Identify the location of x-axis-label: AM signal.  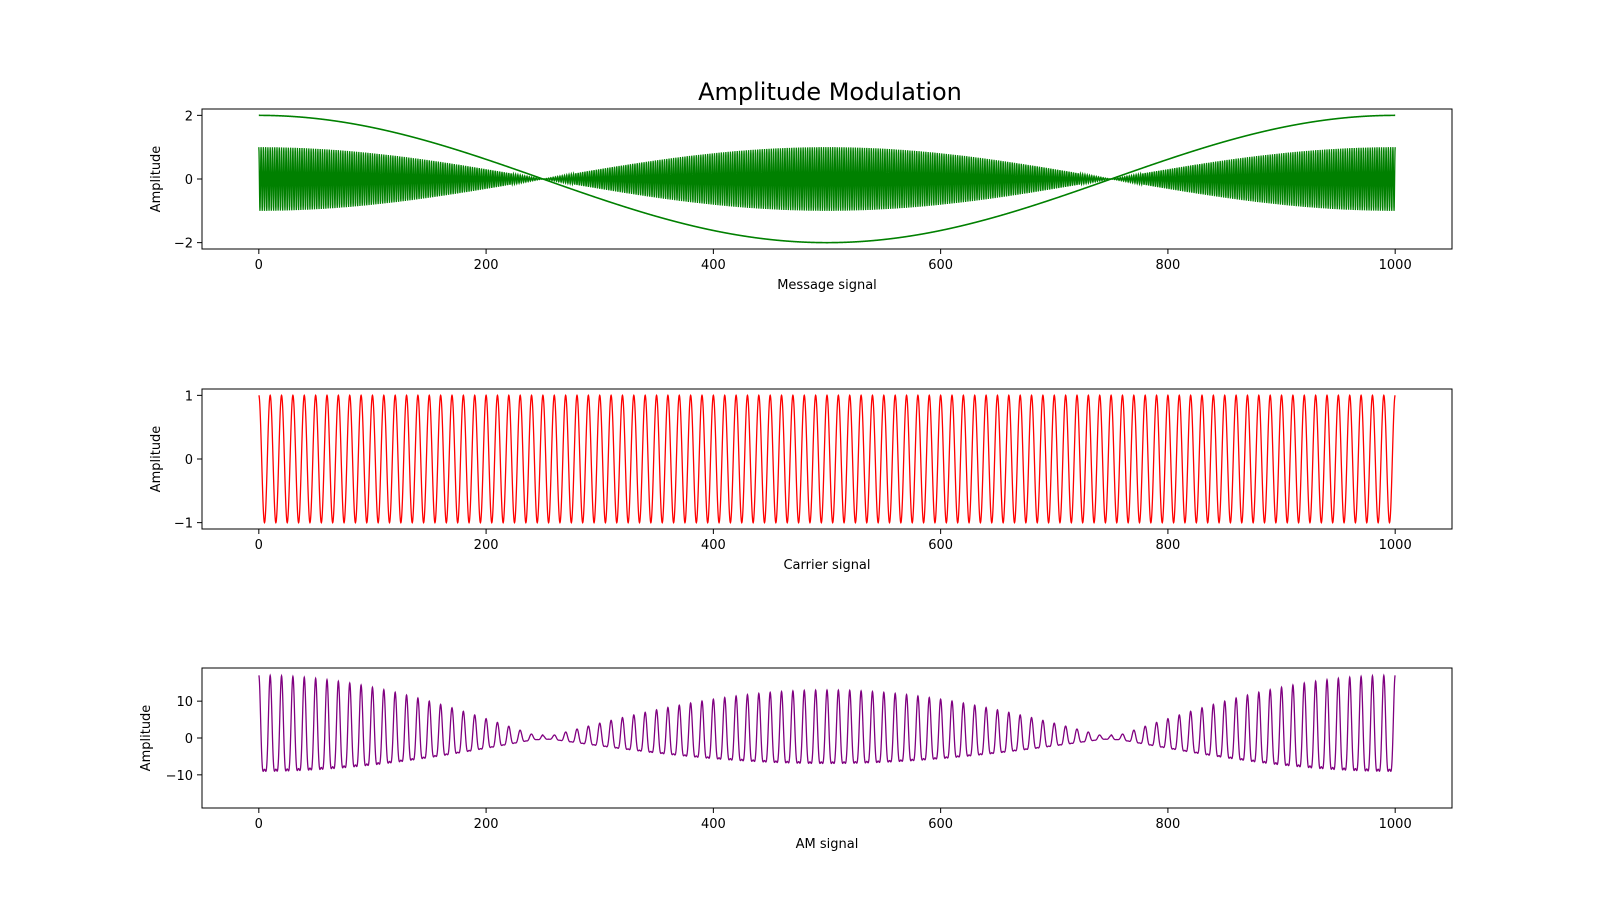
(827, 844).